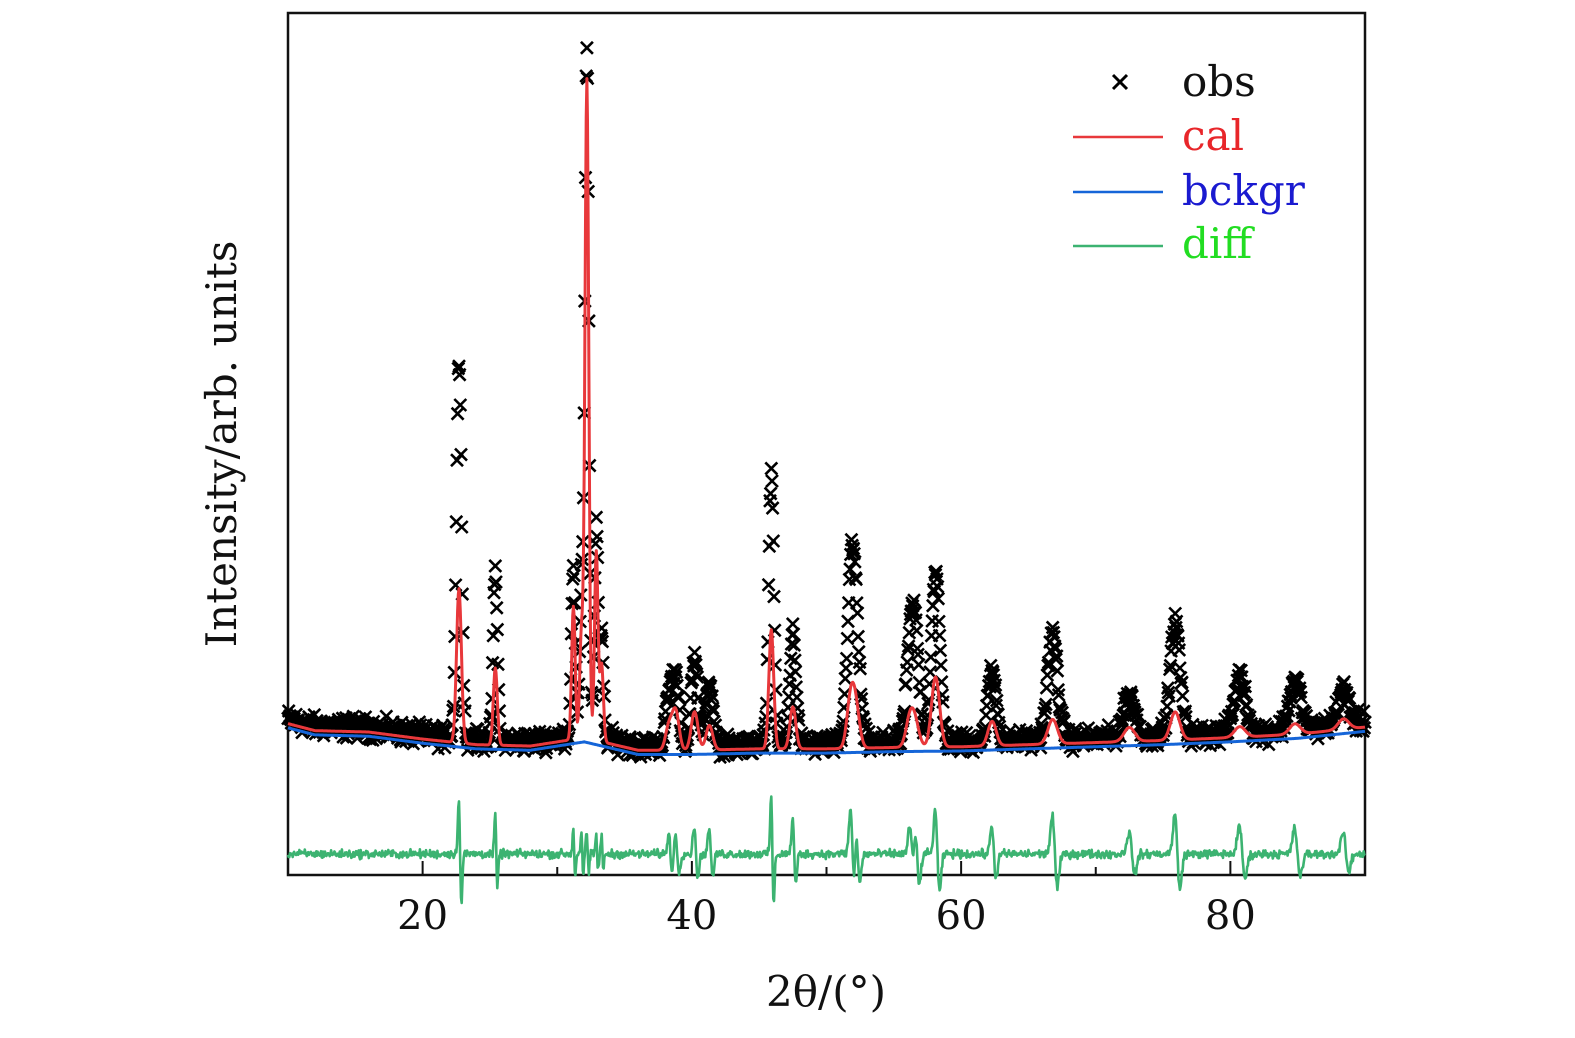  What do you see at coordinates (1218, 243) in the screenshot?
I see `legend-label-diff: diff` at bounding box center [1218, 243].